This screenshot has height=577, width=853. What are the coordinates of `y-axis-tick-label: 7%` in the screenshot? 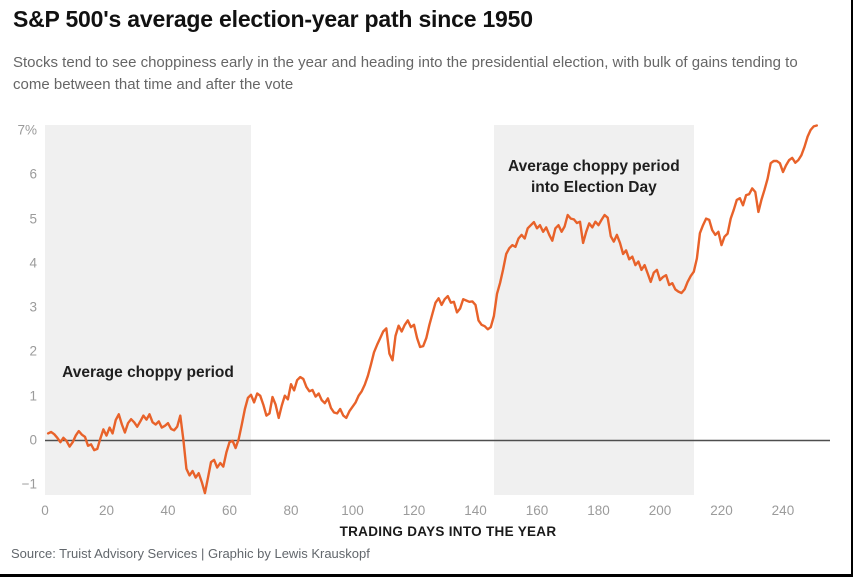 It's located at (27, 130).